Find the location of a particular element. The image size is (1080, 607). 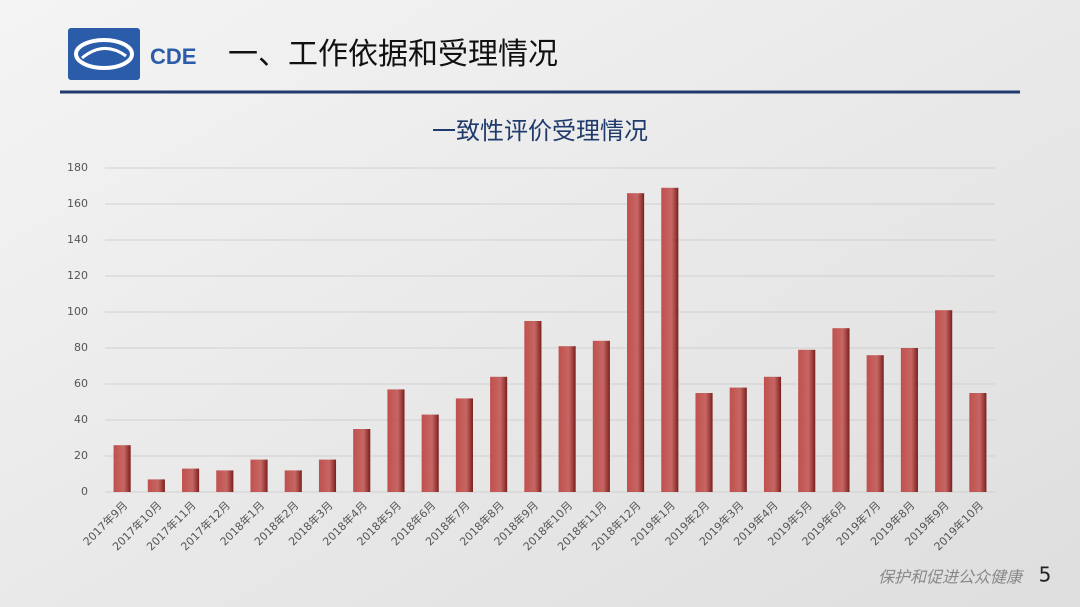

logo-text: CDE is located at coordinates (173, 56).